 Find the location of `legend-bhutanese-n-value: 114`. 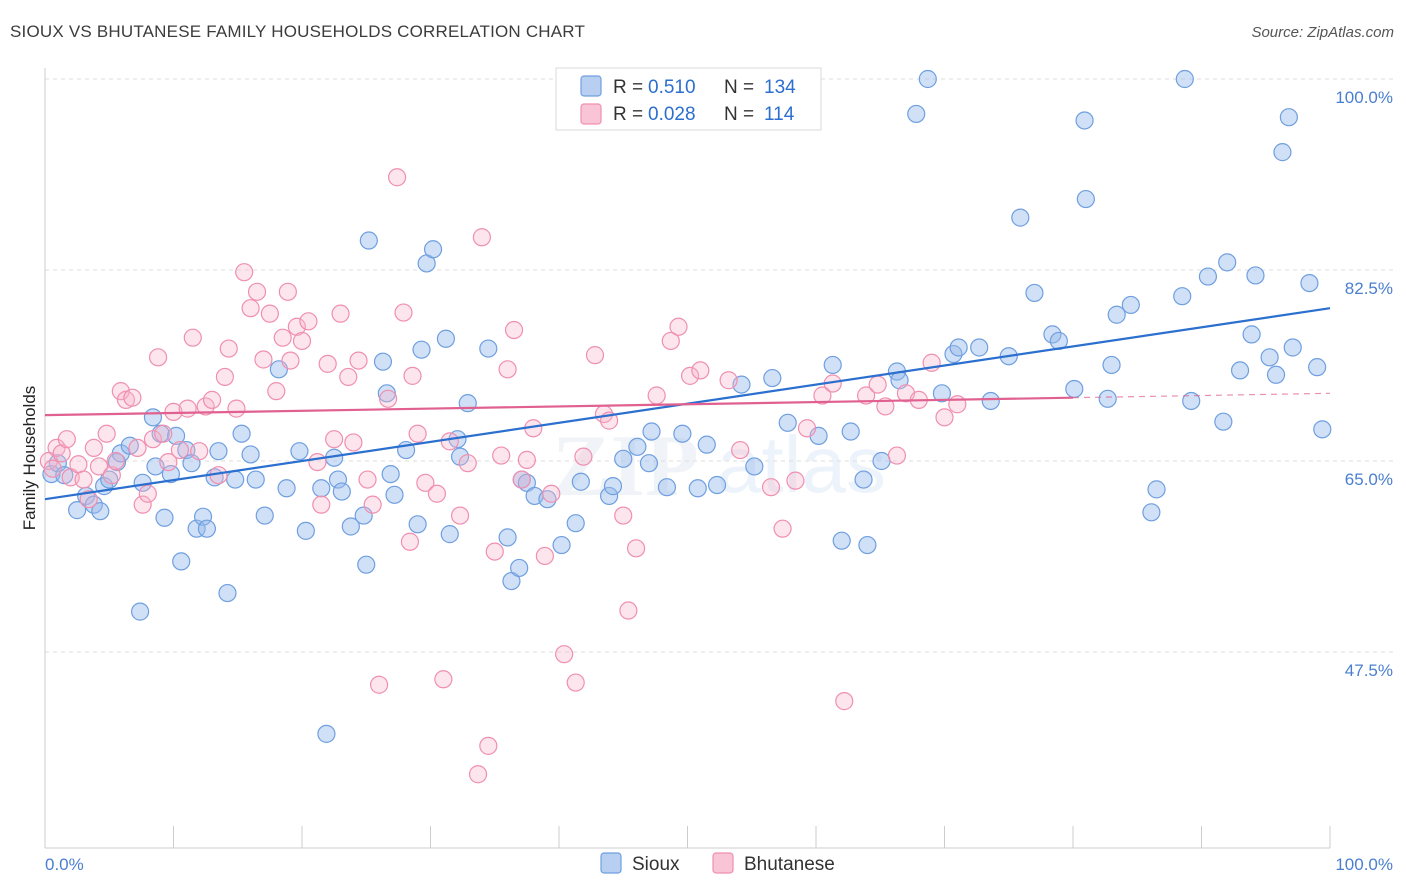

legend-bhutanese-n-value: 114 is located at coordinates (779, 114).